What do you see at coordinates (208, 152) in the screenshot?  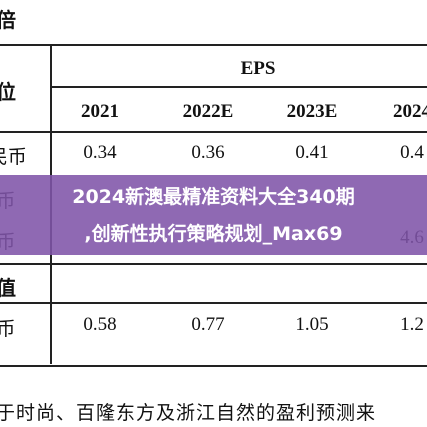 I see `cell: 0.36` at bounding box center [208, 152].